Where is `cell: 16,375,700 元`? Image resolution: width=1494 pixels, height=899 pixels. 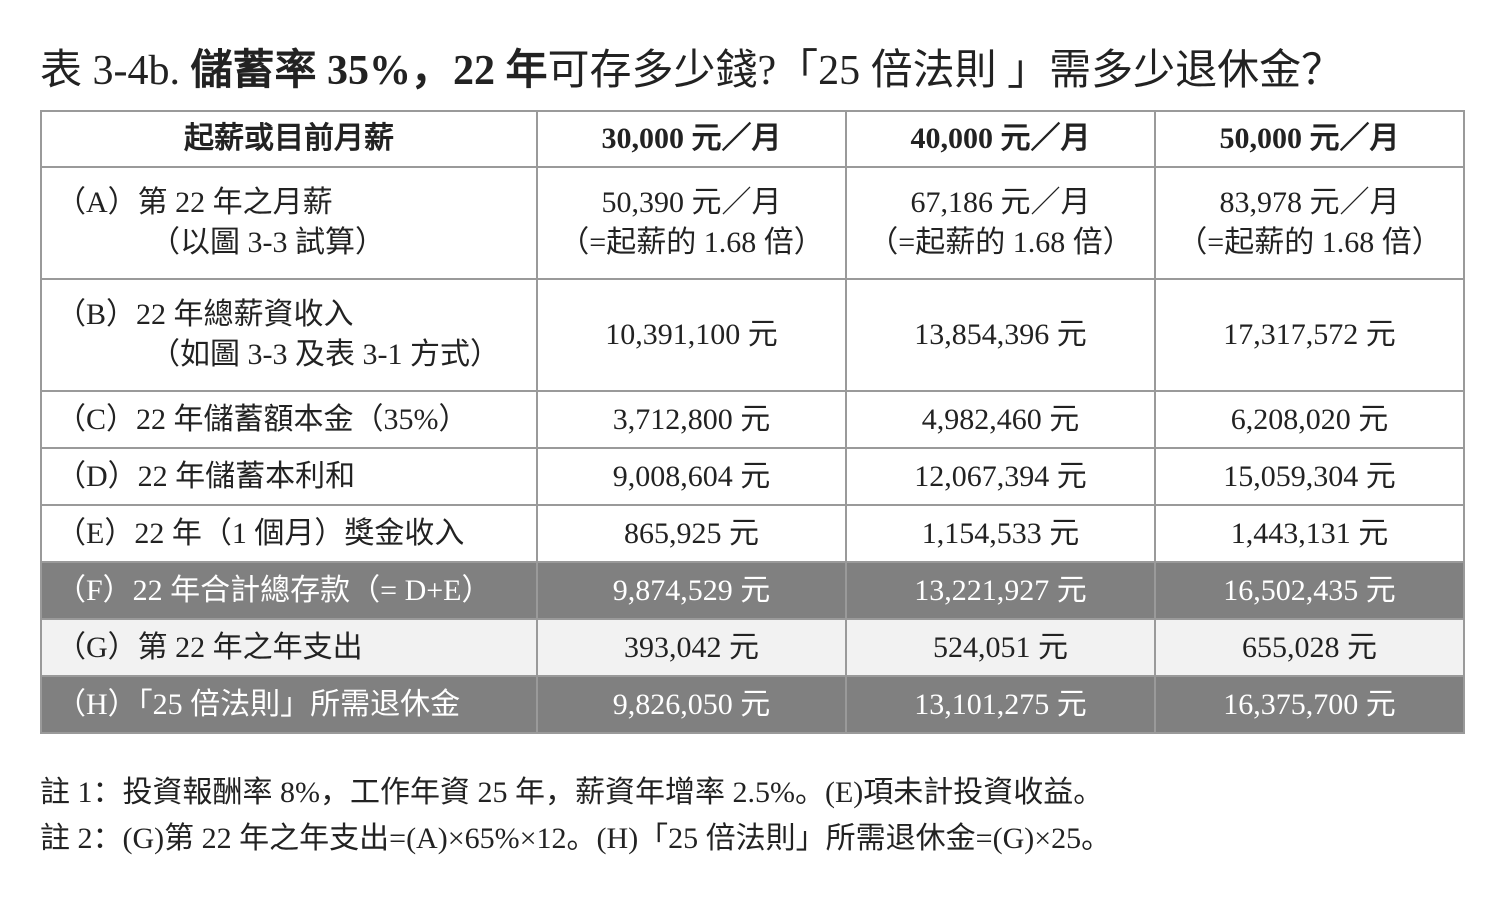
cell: 16,375,700 元 is located at coordinates (1309, 704).